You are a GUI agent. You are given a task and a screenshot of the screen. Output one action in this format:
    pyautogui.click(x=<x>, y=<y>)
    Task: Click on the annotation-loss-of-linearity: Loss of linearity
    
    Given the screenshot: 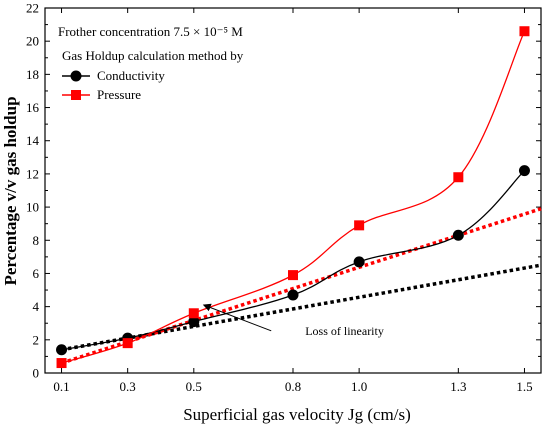 What is the action you would take?
    pyautogui.click(x=344, y=331)
    